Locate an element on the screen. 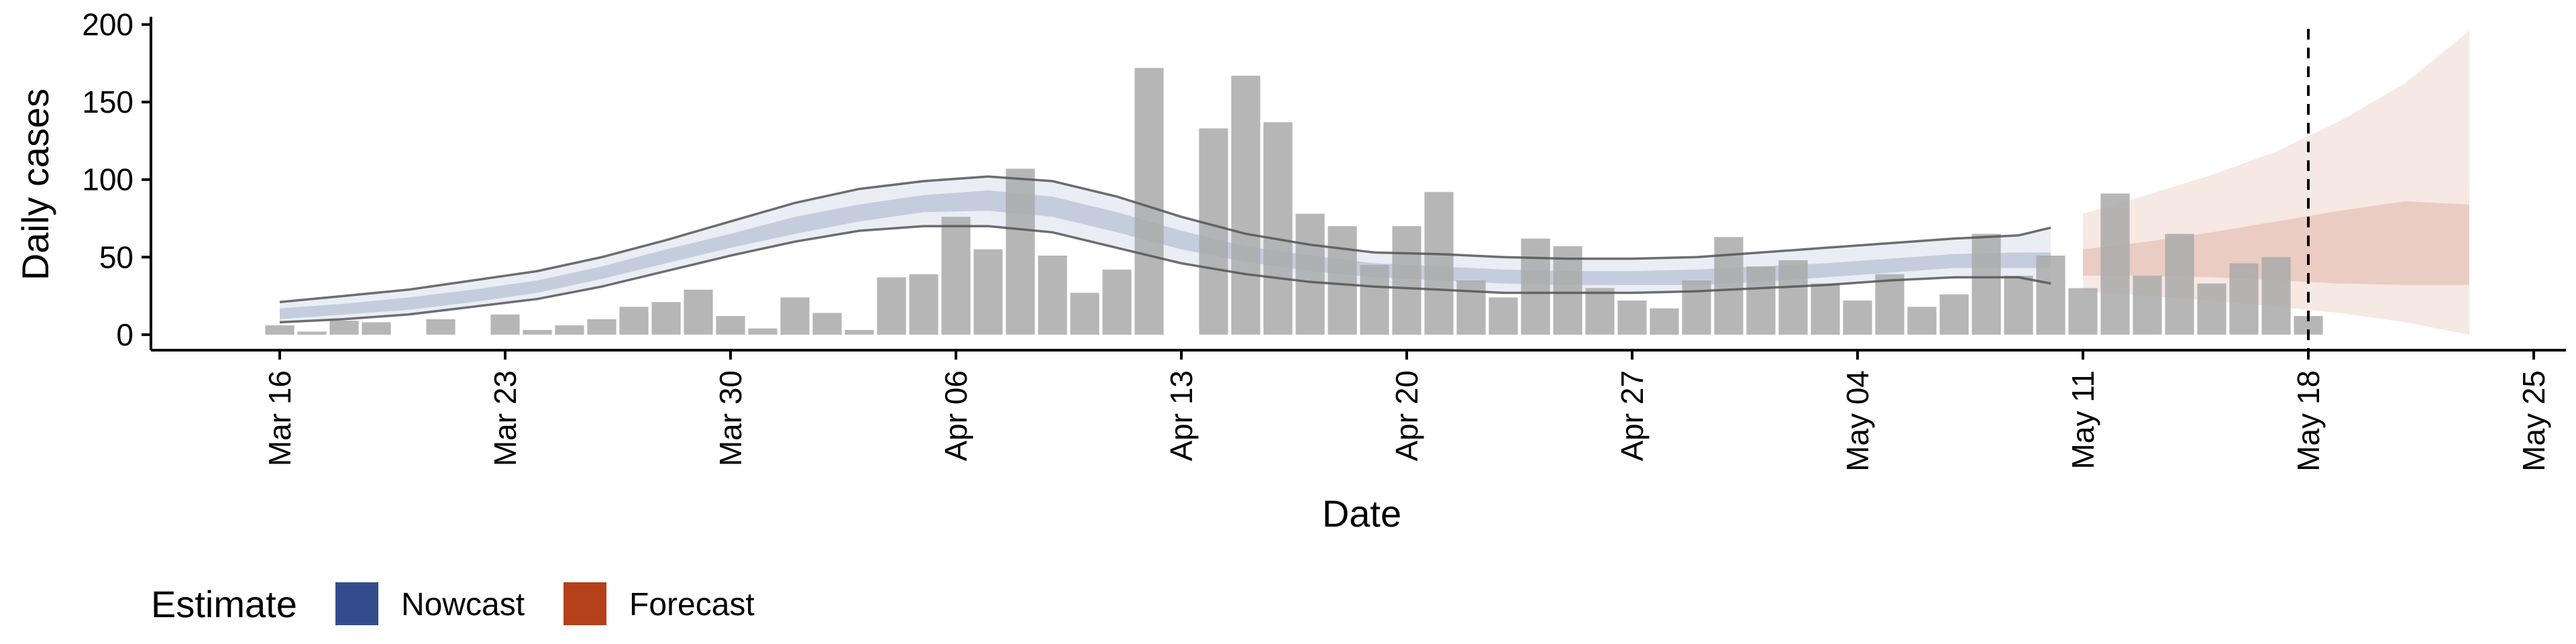  x-tick-label: Apr 27 is located at coordinates (1632, 416).